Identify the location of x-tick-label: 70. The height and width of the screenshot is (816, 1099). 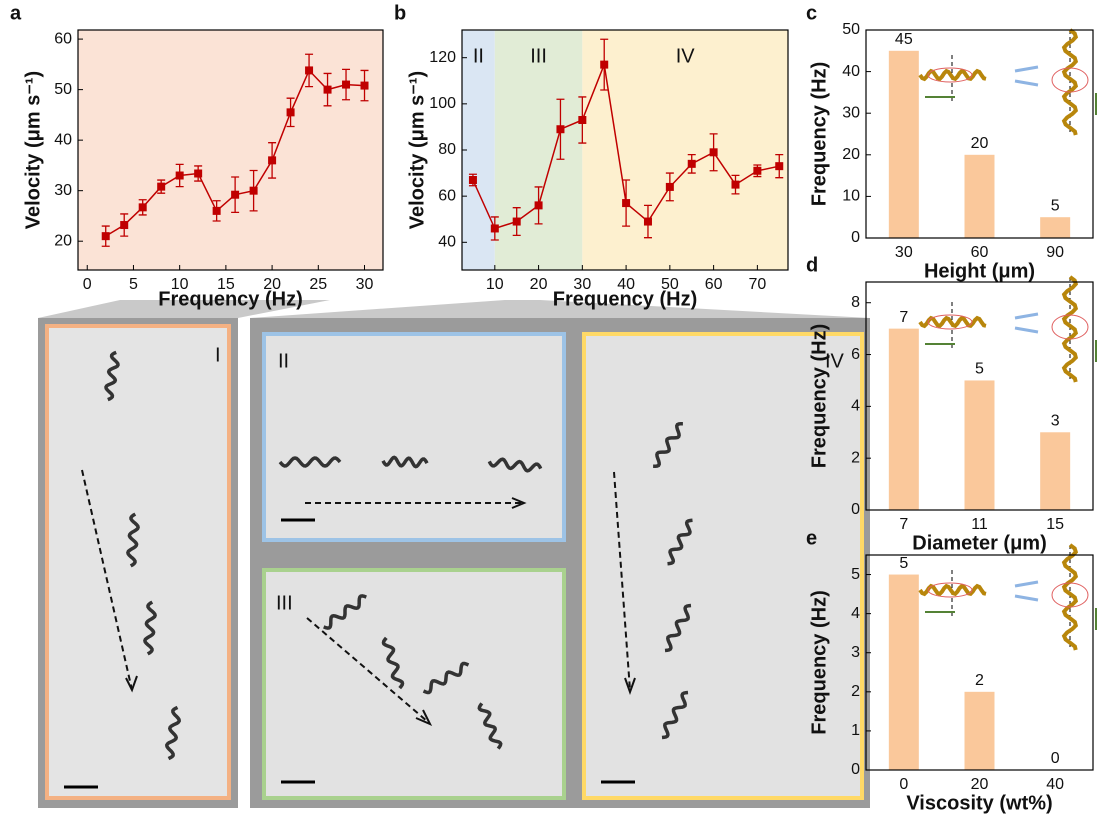
(757, 284).